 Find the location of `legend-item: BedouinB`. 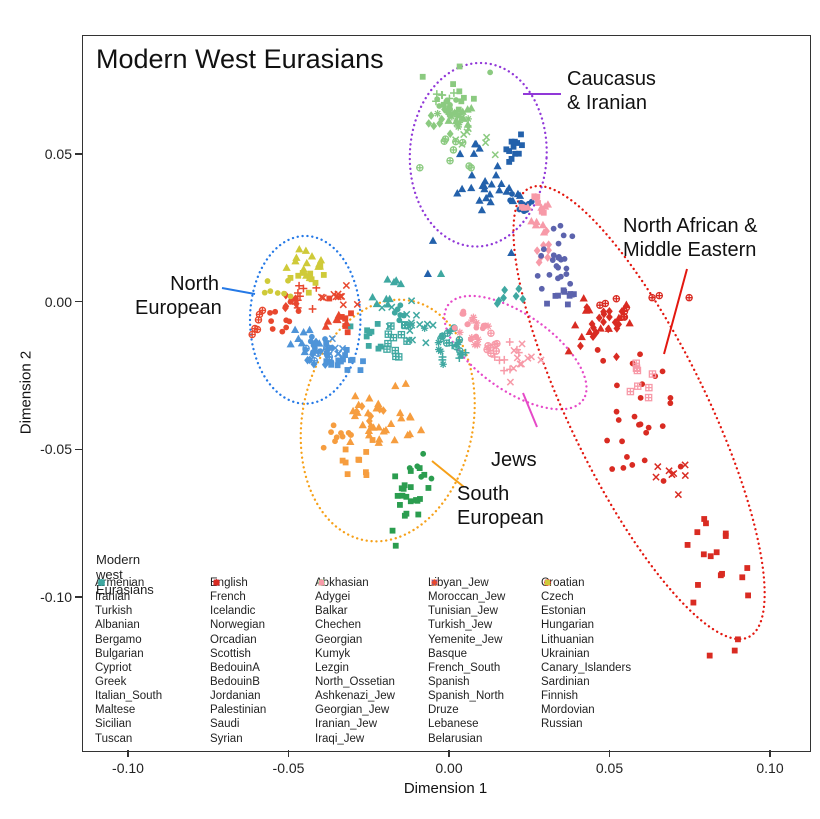

legend-item: BedouinB is located at coordinates (238, 634).